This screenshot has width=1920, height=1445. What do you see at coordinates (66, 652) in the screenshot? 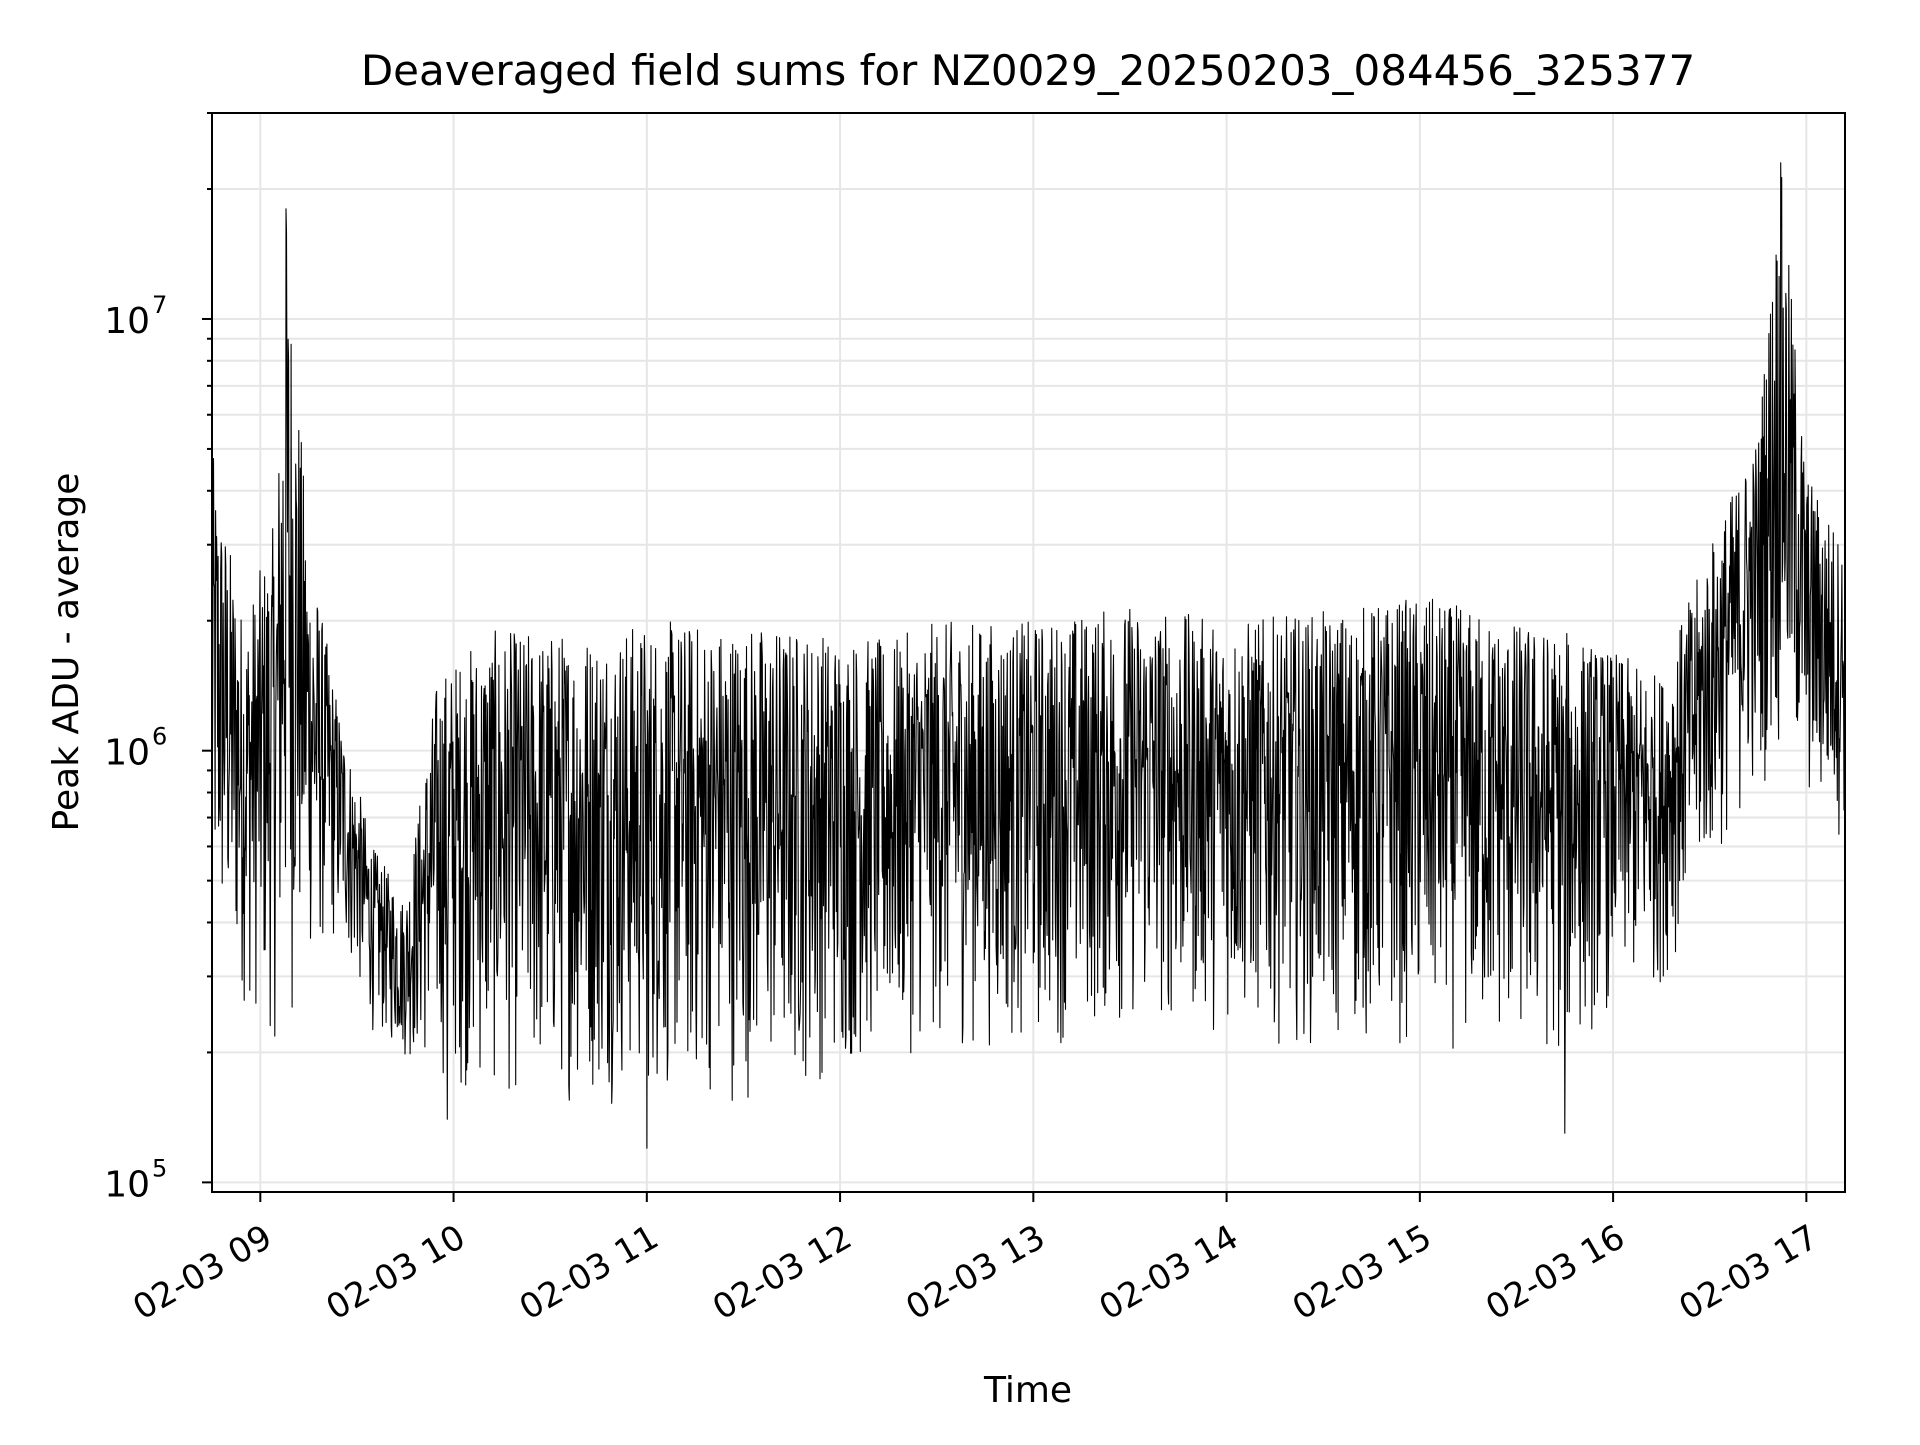
I see `y-axis-label: Peak ADU - average` at bounding box center [66, 652].